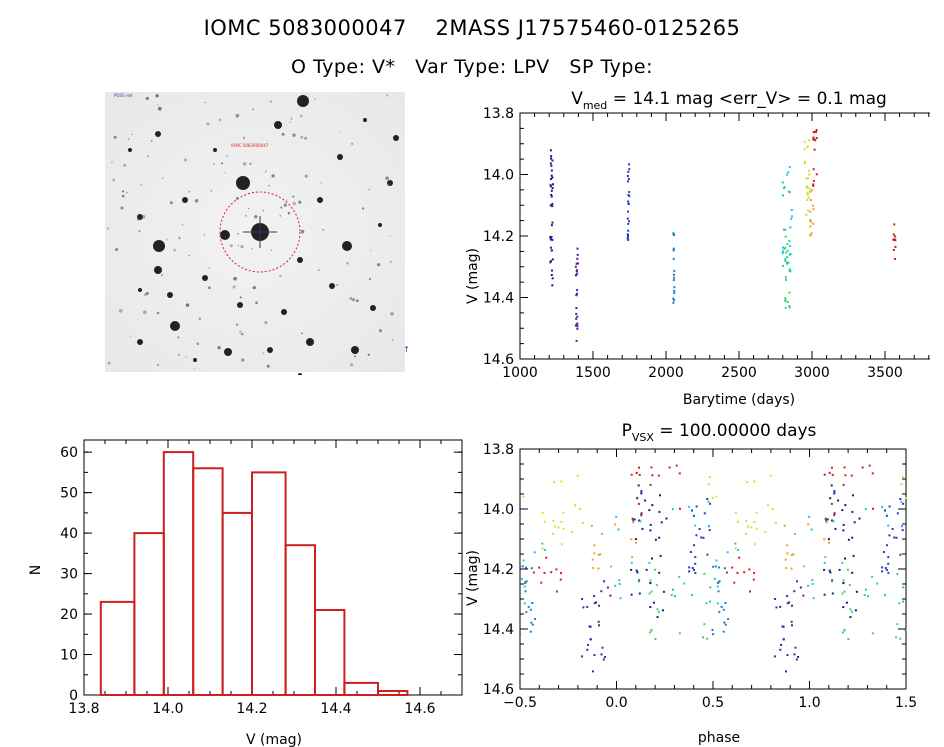 The width and height of the screenshot is (944, 747). I want to click on y-tick-label: 14.0, so click(498, 176).